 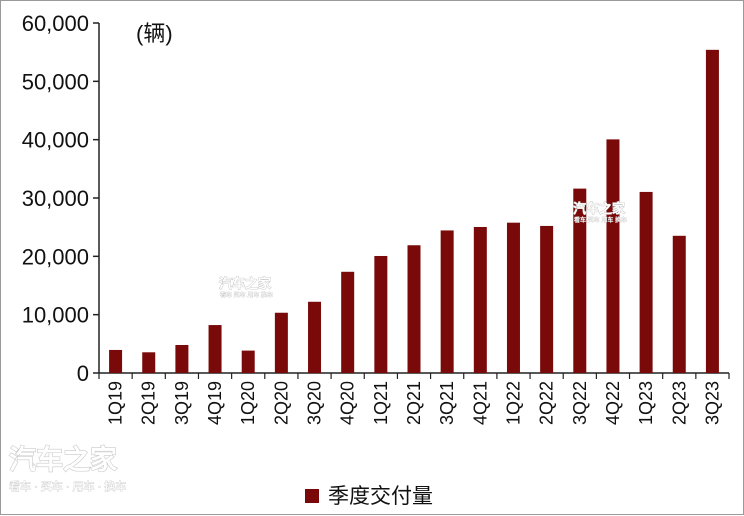 What do you see at coordinates (414, 403) in the screenshot?
I see `x-tick-label: 2Q21` at bounding box center [414, 403].